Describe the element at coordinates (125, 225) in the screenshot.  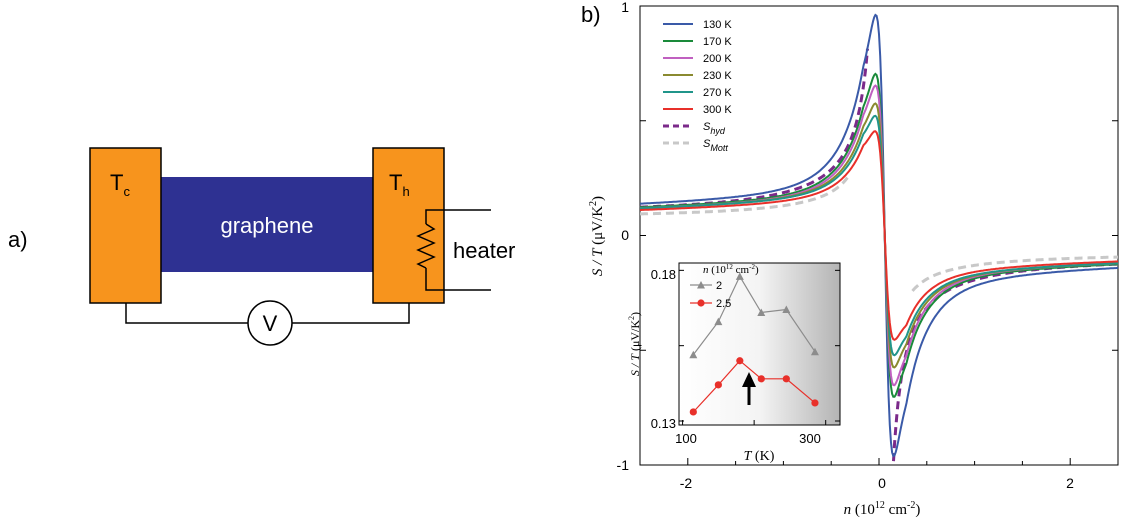
I see `cold-contact` at that location.